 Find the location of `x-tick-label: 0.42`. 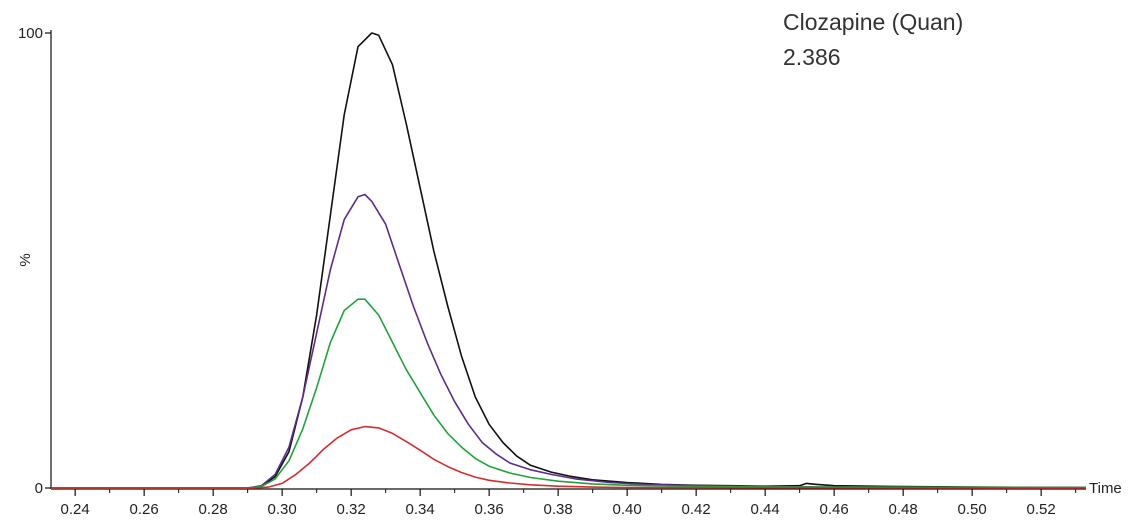

x-tick-label: 0.42 is located at coordinates (696, 509).